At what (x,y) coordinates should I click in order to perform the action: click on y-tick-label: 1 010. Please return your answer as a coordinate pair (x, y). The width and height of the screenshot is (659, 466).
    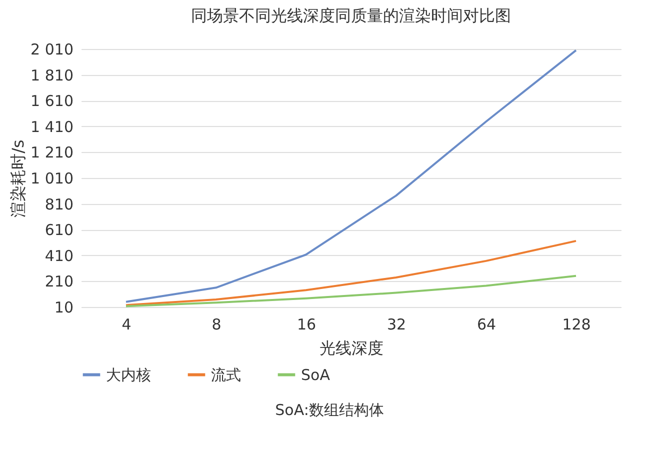
    Looking at the image, I should click on (52, 179).